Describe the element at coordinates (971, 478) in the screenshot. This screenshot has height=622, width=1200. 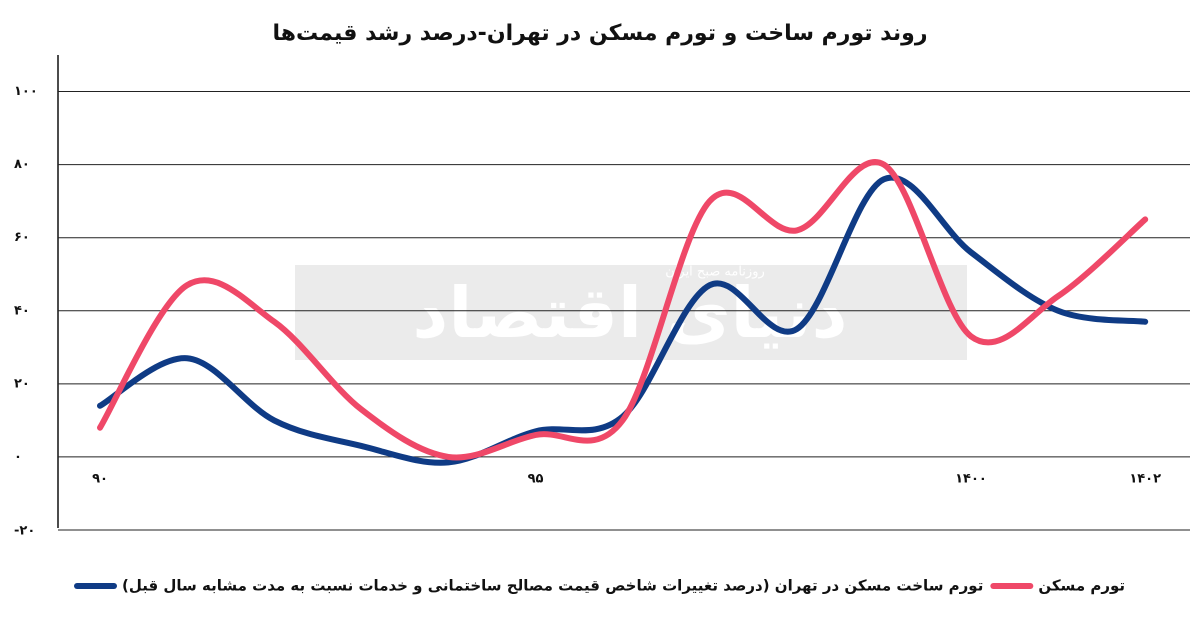
I see `x-tick-label: ۱۴۰۰` at that location.